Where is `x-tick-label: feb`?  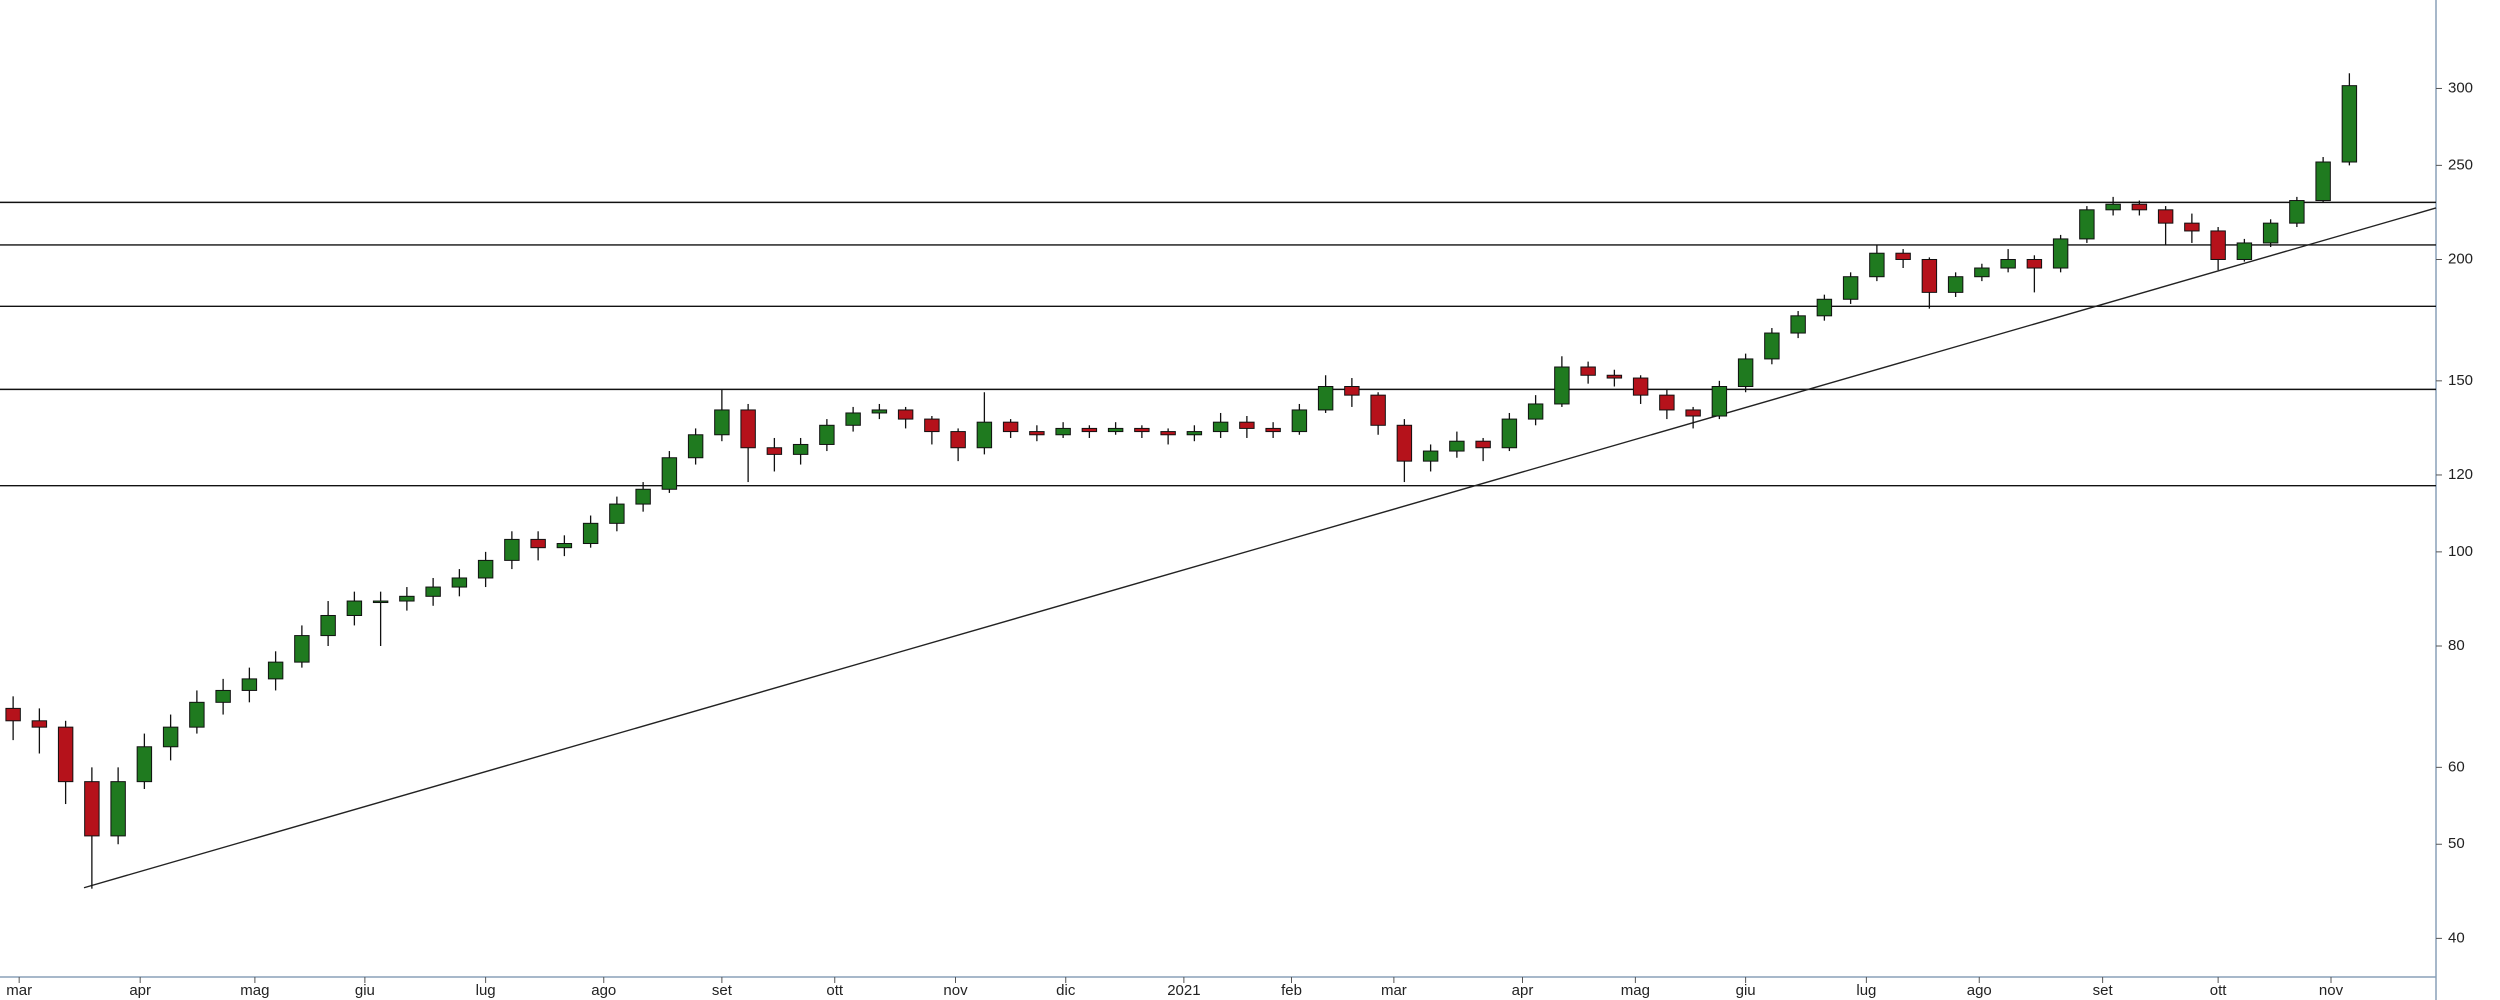 x-tick-label: feb is located at coordinates (1291, 990).